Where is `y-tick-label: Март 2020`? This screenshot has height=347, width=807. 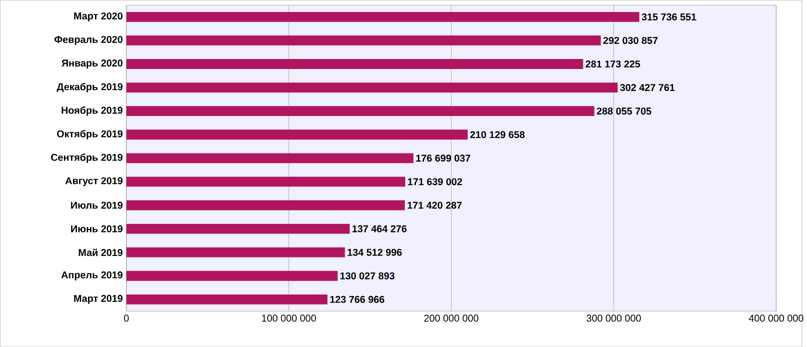
y-tick-label: Март 2020 is located at coordinates (98, 17).